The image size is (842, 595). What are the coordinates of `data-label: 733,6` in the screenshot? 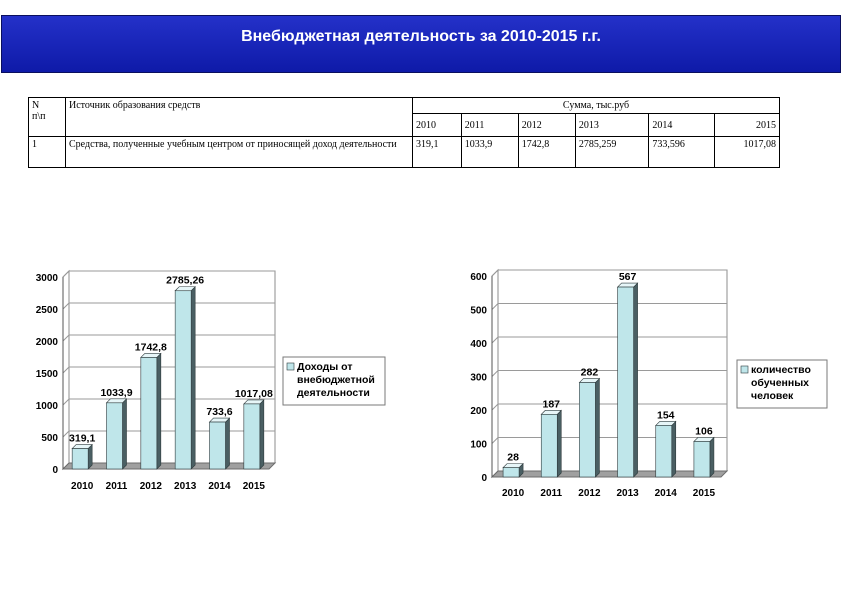 It's located at (219, 412).